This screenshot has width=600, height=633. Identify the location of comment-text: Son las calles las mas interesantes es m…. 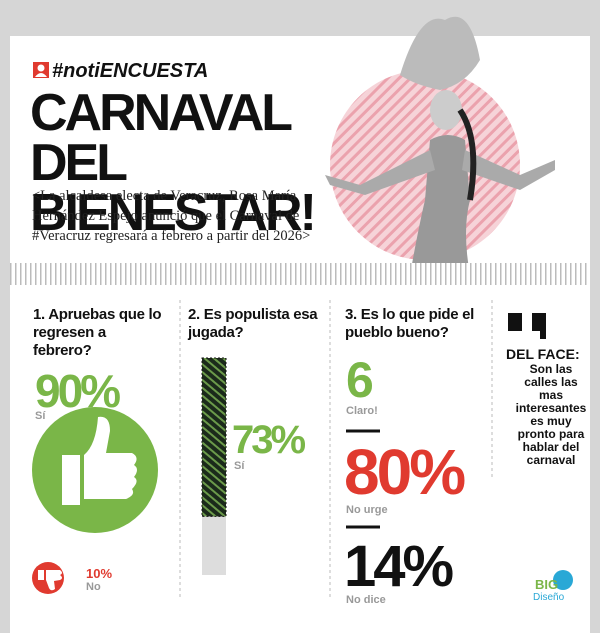
(551, 414).